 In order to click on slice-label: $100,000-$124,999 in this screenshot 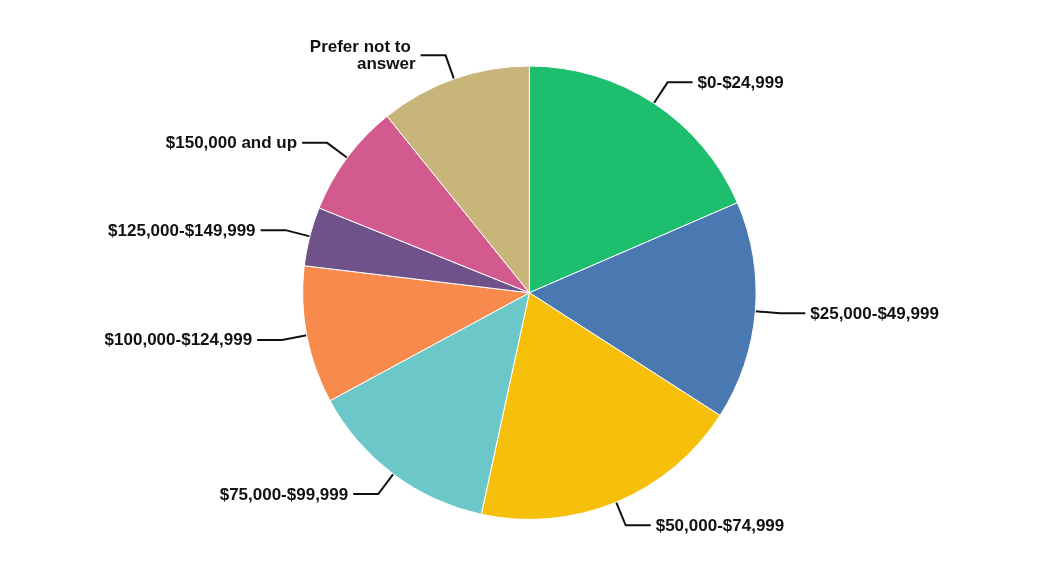, I will do `click(178, 340)`.